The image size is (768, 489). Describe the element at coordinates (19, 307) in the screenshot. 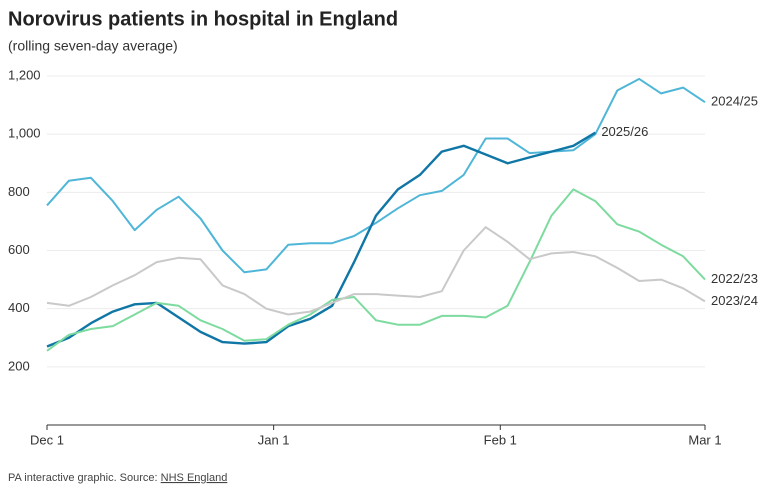

I see `y-tick-label: 400` at that location.